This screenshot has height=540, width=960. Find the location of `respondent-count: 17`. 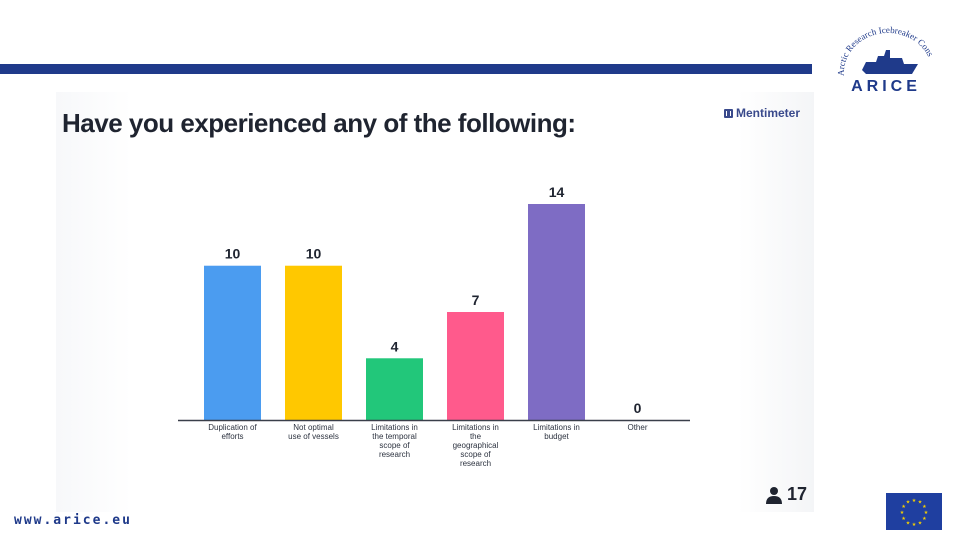

respondent-count: 17 is located at coordinates (797, 494).